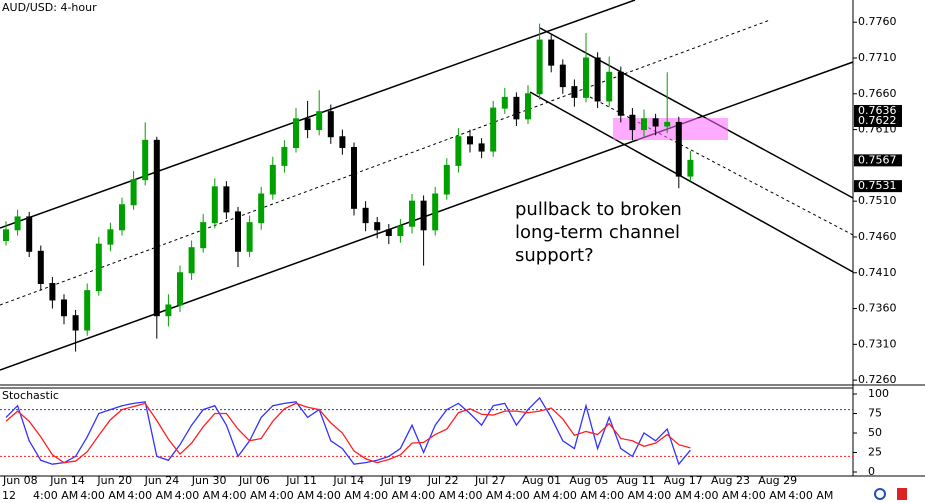 The width and height of the screenshot is (925, 503). What do you see at coordinates (301, 480) in the screenshot?
I see `x-tick-label: Jul 11` at bounding box center [301, 480].